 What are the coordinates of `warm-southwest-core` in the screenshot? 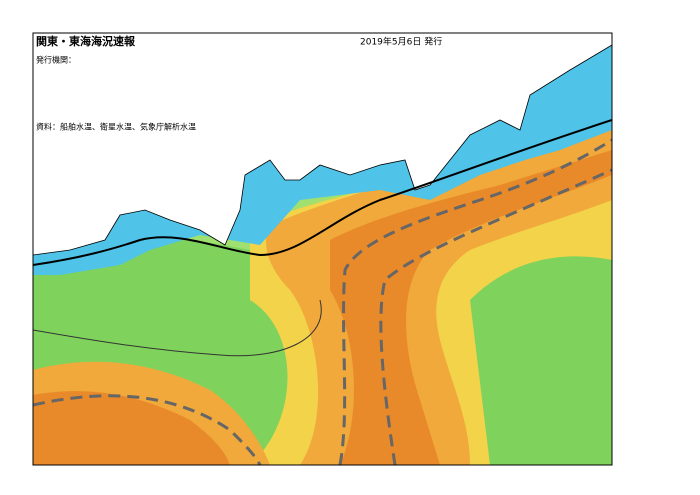 It's located at (131, 428).